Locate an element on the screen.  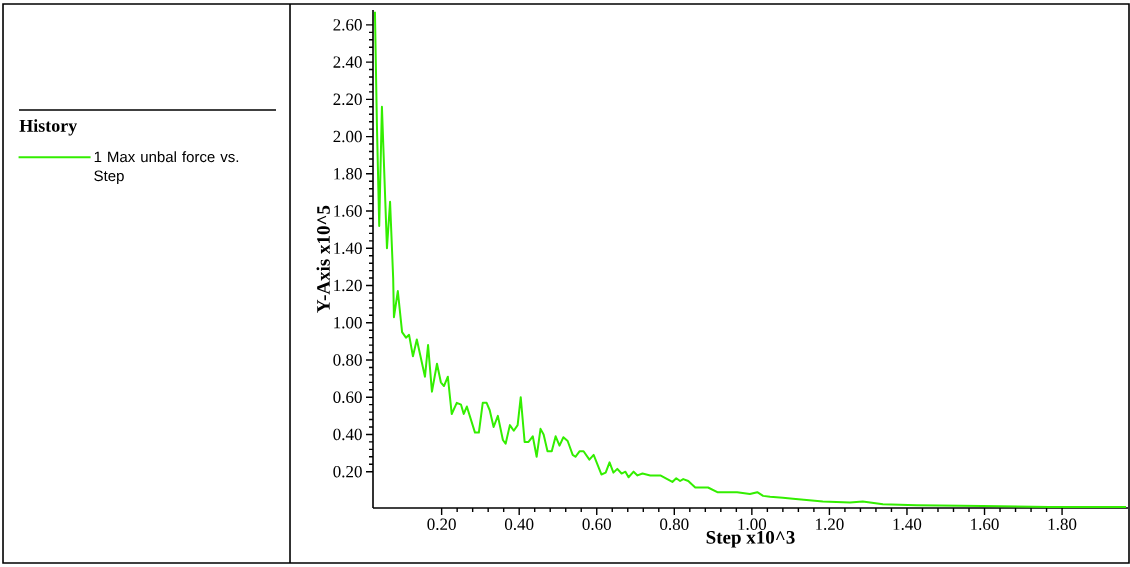
x-tick-label: 0.40 is located at coordinates (519, 524).